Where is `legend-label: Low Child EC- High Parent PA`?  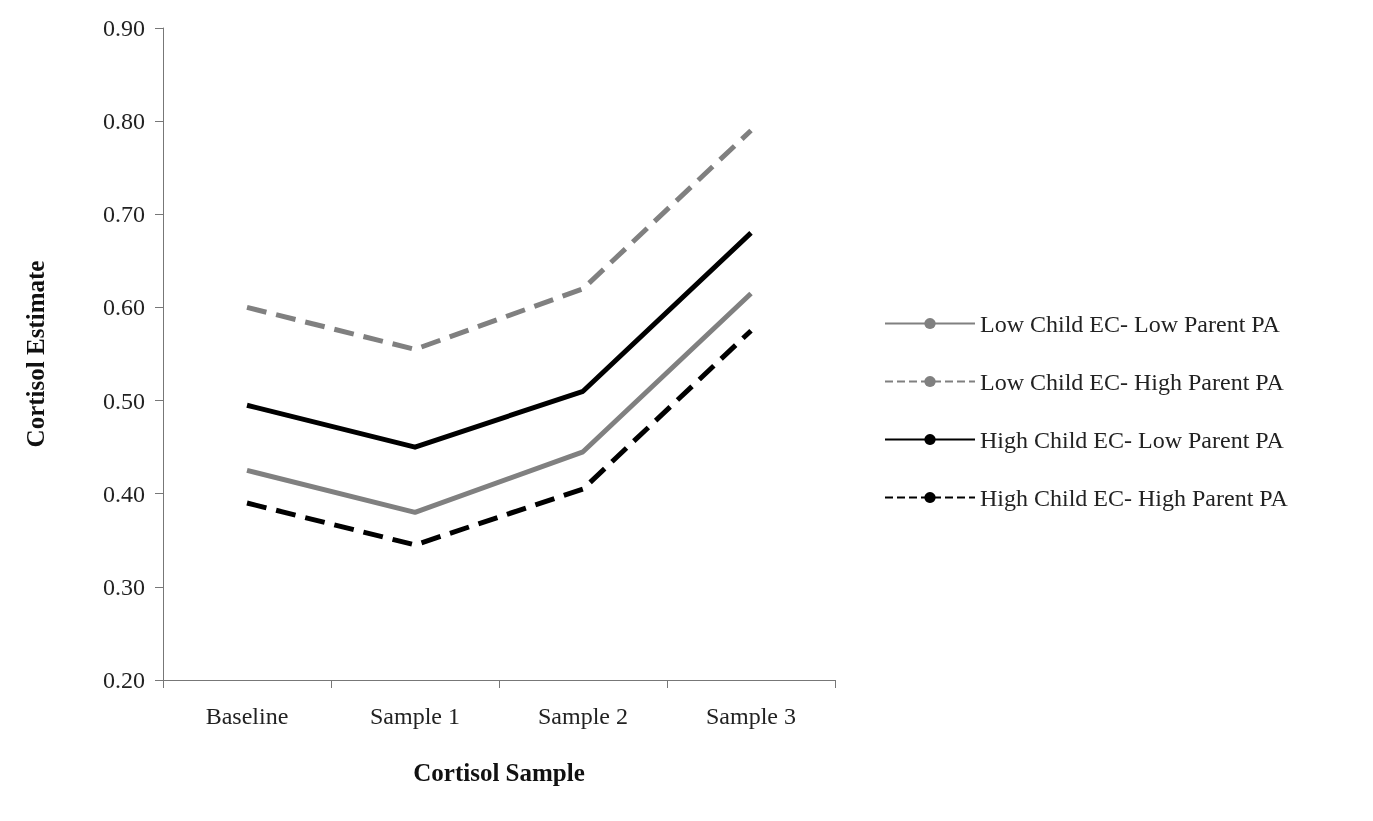 legend-label: Low Child EC- High Parent PA is located at coordinates (1132, 381).